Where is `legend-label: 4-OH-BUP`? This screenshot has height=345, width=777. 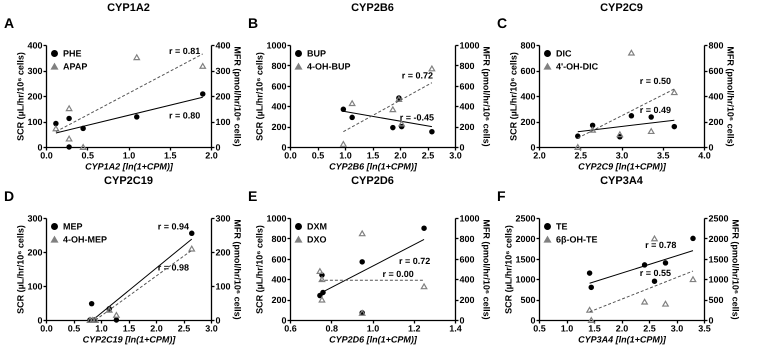 legend-label: 4-OH-BUP is located at coordinates (329, 67).